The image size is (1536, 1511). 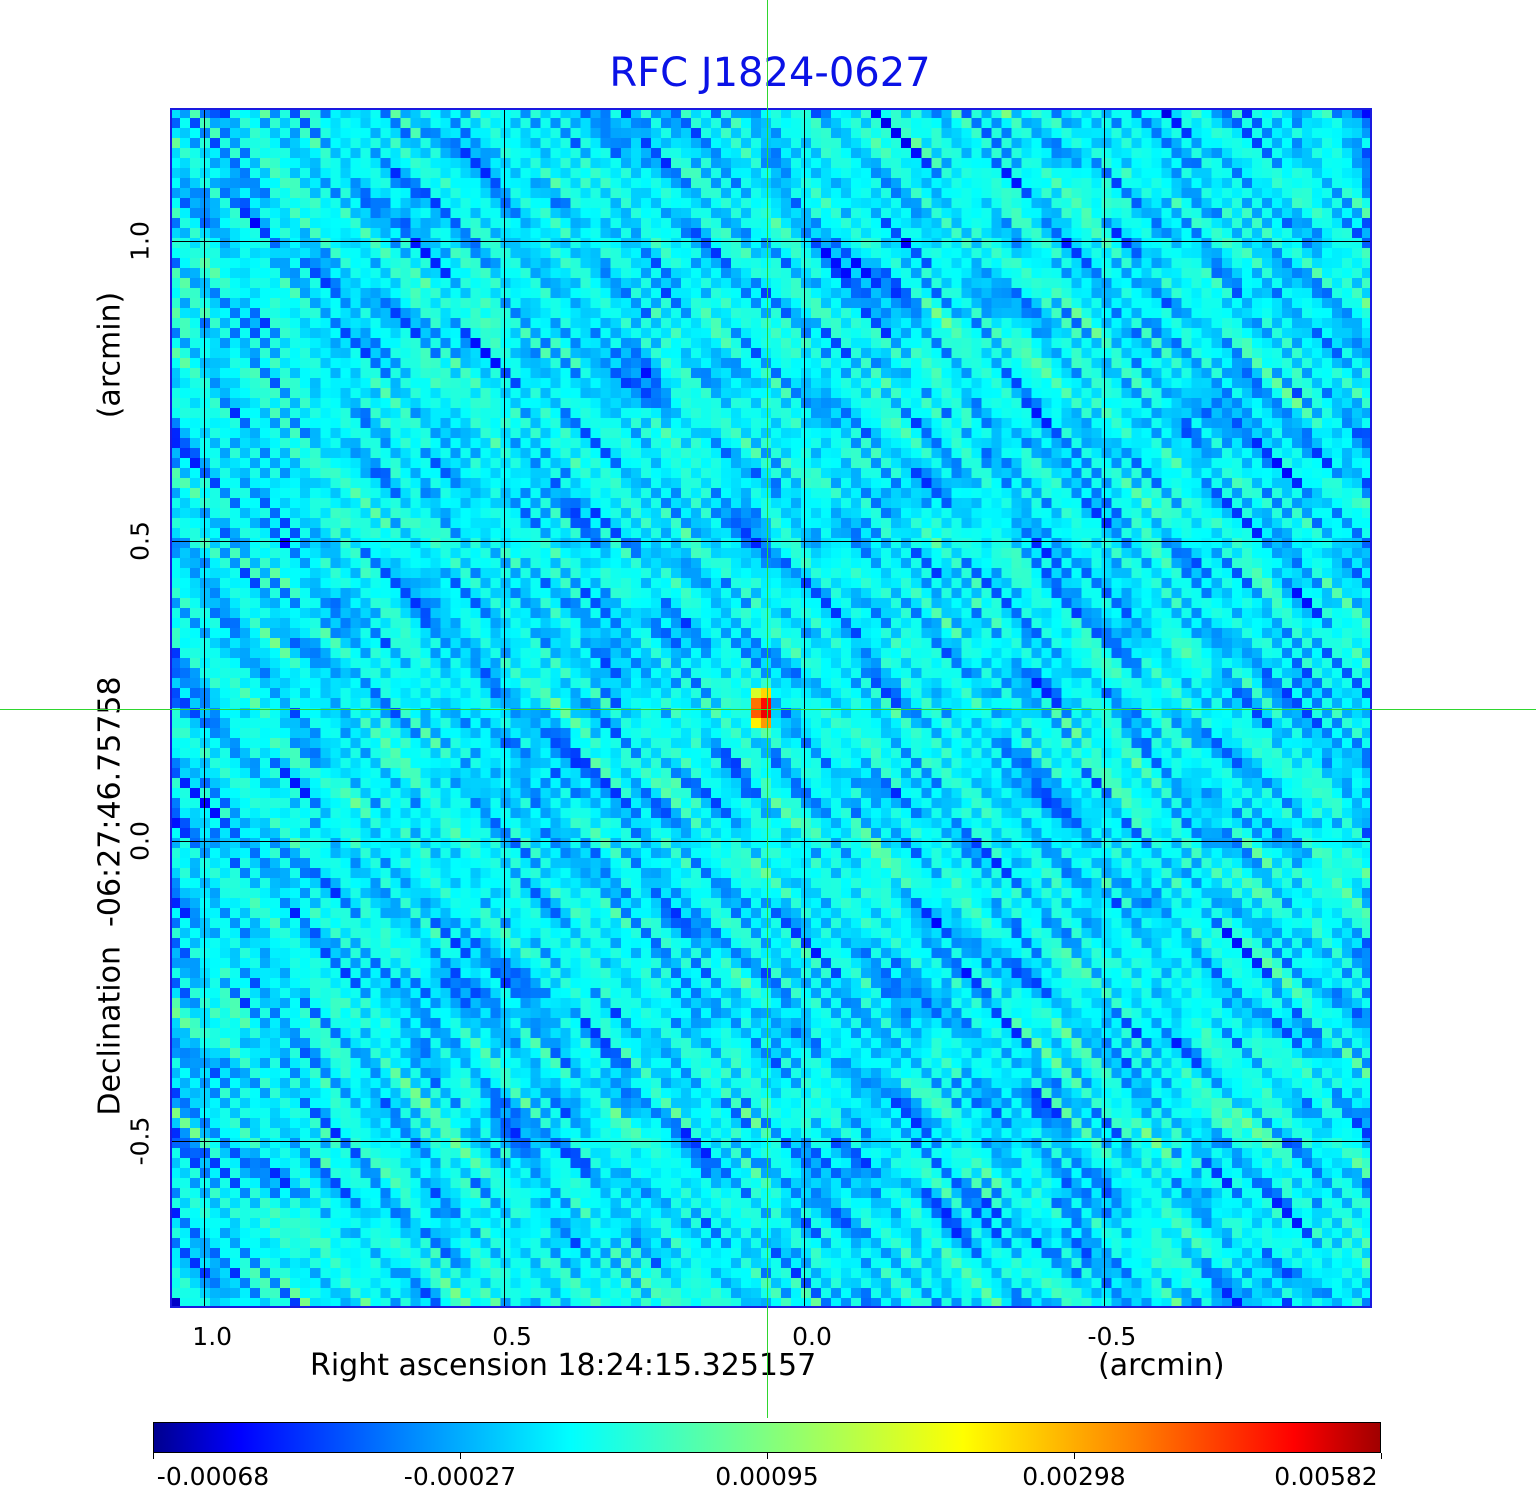 What do you see at coordinates (140, 241) in the screenshot?
I see `y-tick-label: 1.0` at bounding box center [140, 241].